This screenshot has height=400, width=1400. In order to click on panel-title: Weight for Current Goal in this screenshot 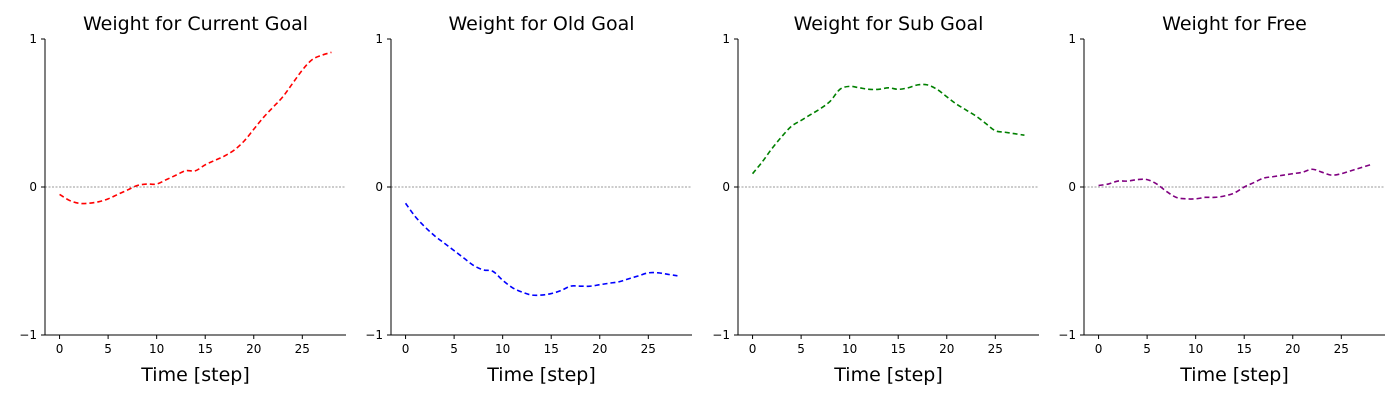, I will do `click(195, 24)`.